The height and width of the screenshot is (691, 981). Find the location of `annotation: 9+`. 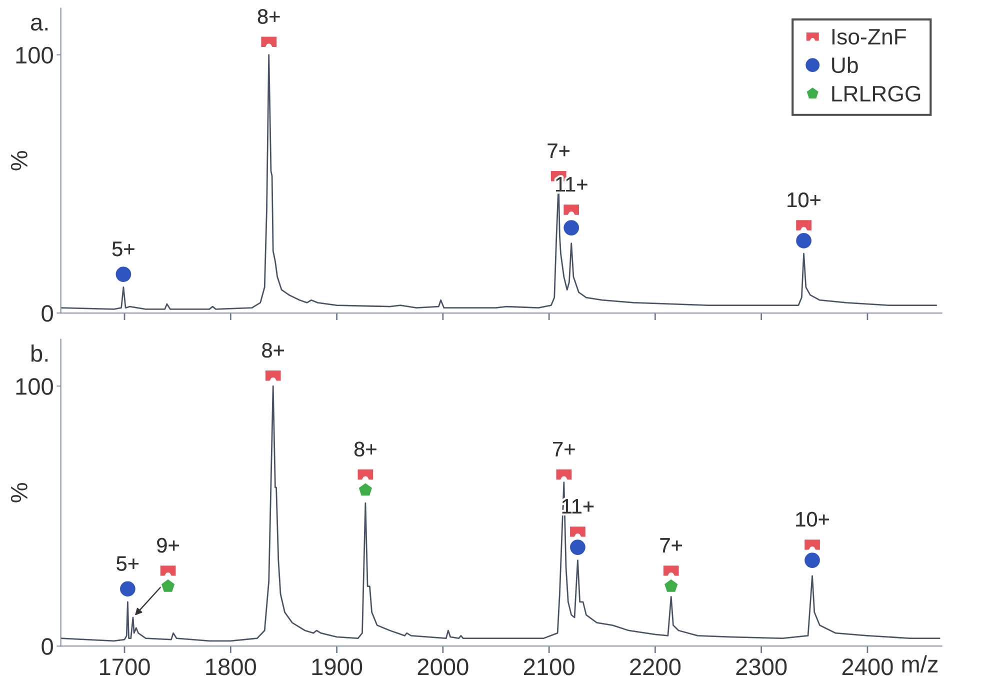

annotation: 9+ is located at coordinates (168, 545).